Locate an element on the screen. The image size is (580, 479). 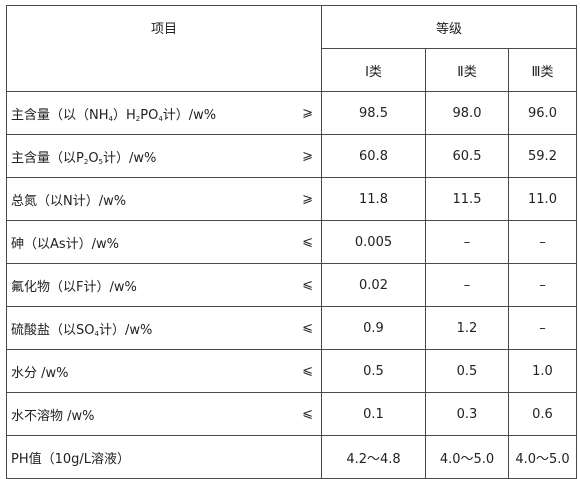
grade-2-value: 1.2 is located at coordinates (467, 328).